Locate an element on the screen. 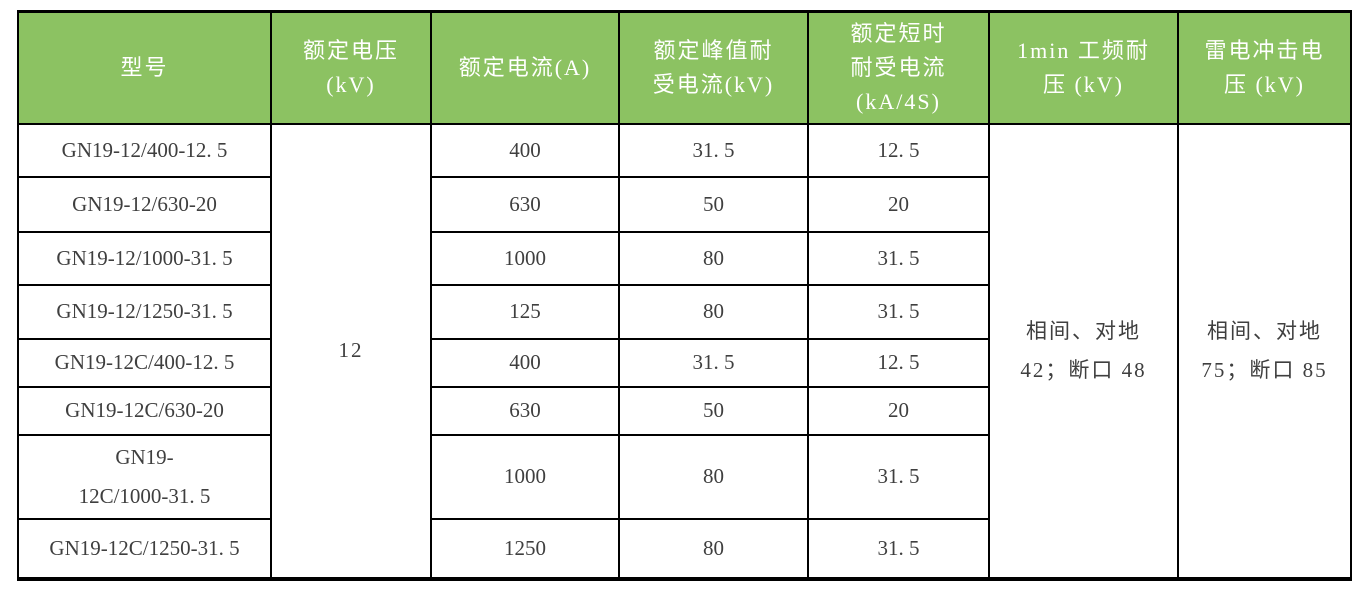 Image resolution: width=1366 pixels, height=590 pixels. table-row: GN19-12C/400-12. 5 400 31. 5 12. 5 is located at coordinates (684, 362).